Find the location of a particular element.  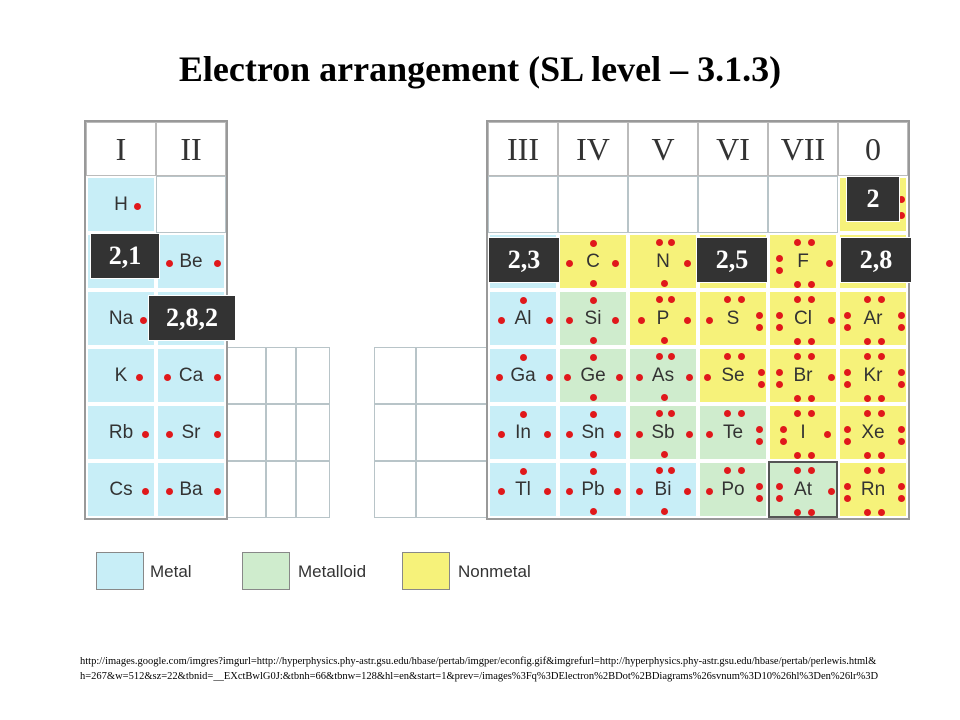

element-cell-be: Be is located at coordinates (191, 261).